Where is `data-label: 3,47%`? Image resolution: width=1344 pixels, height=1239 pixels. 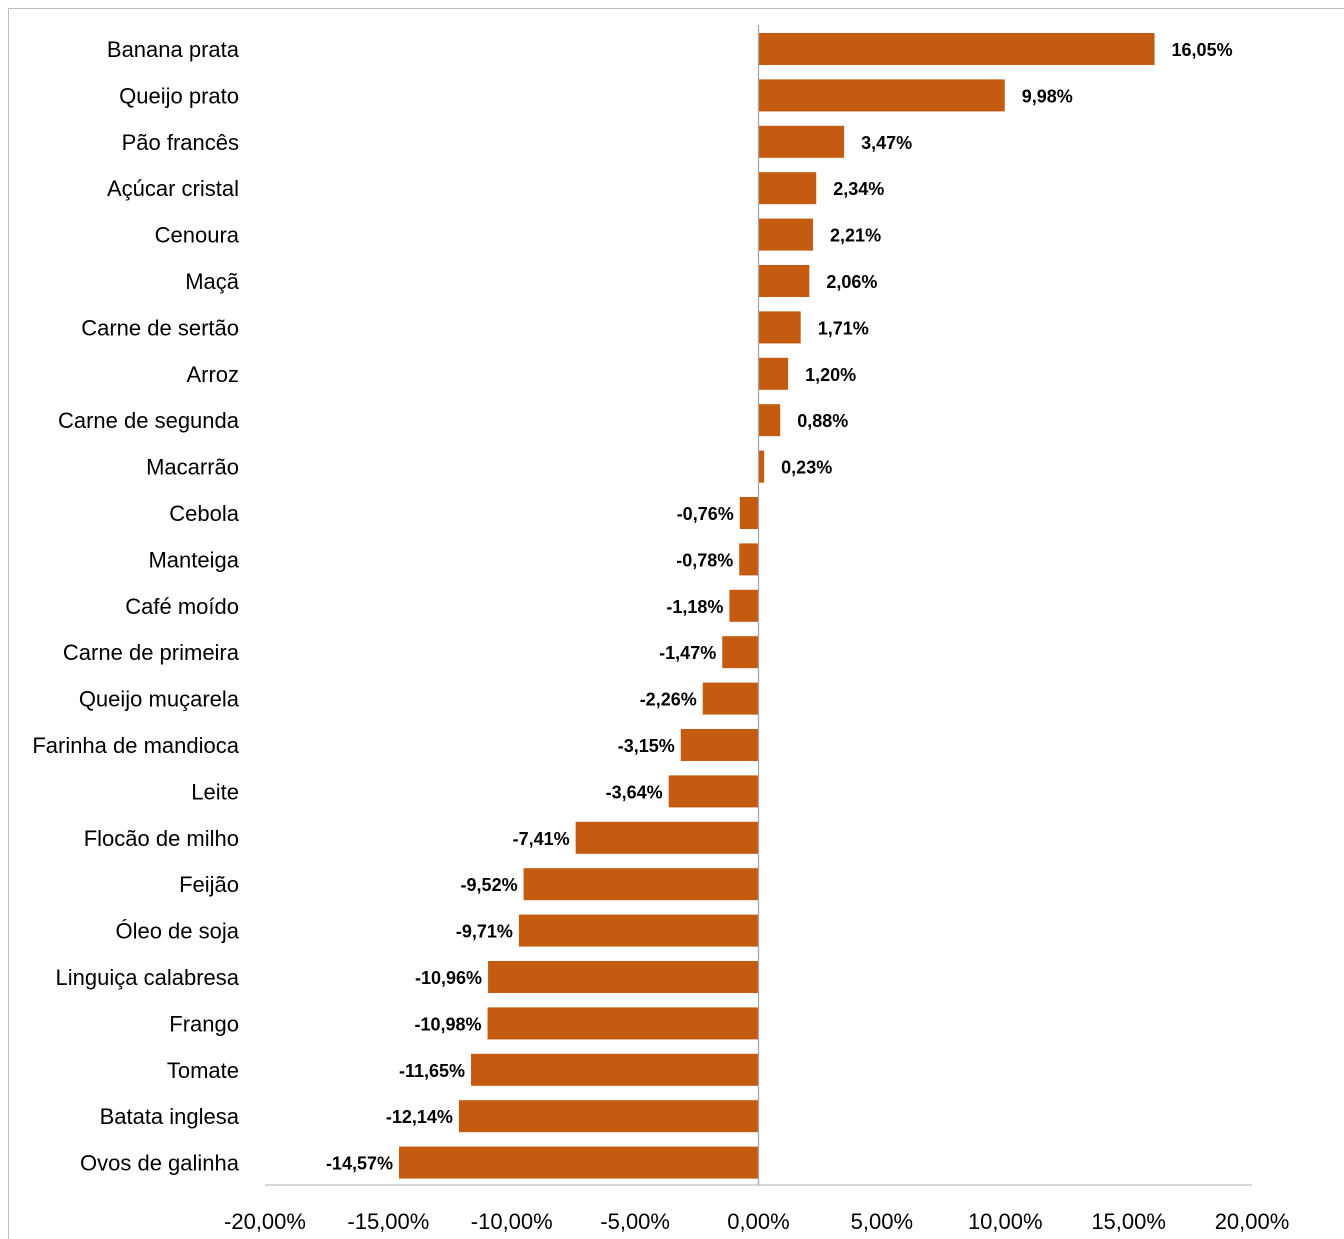 data-label: 3,47% is located at coordinates (886, 143).